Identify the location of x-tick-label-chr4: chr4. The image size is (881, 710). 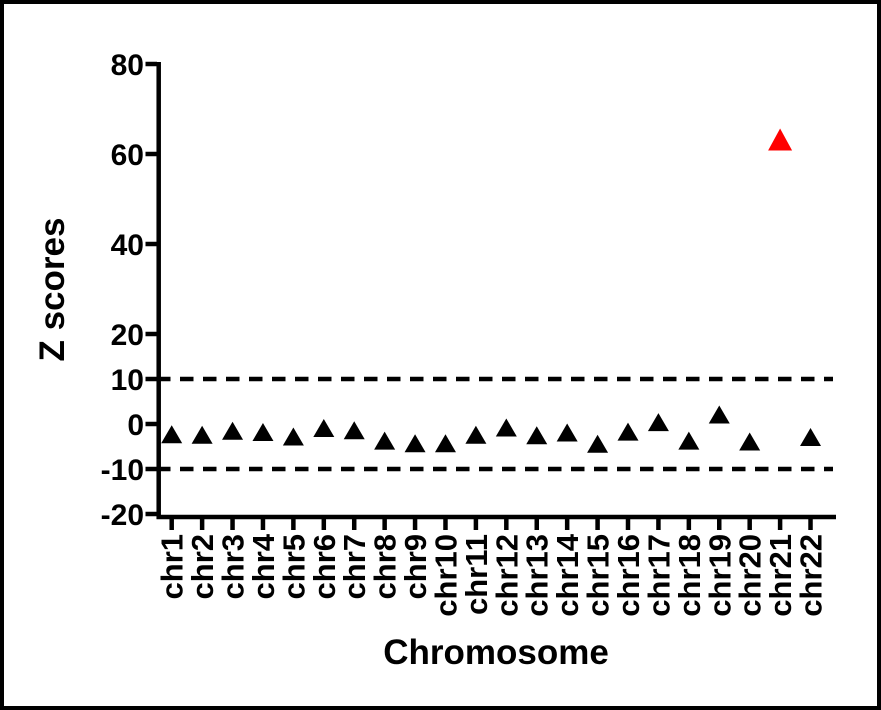
(263, 566).